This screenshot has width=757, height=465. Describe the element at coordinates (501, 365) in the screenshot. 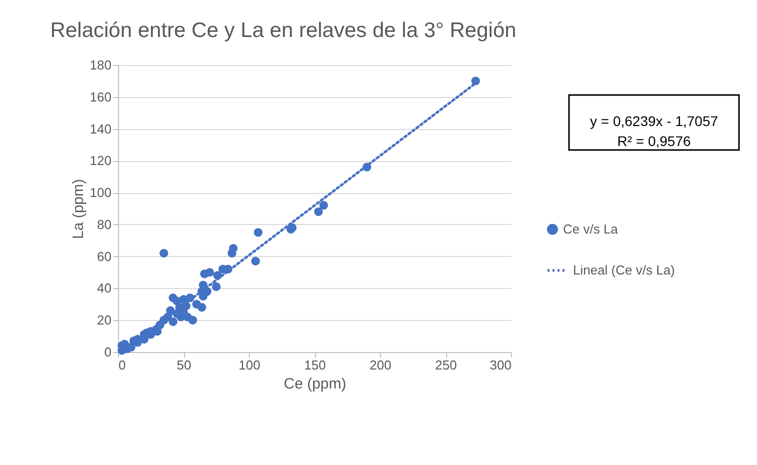

I see `x-tick-label: 300` at that location.